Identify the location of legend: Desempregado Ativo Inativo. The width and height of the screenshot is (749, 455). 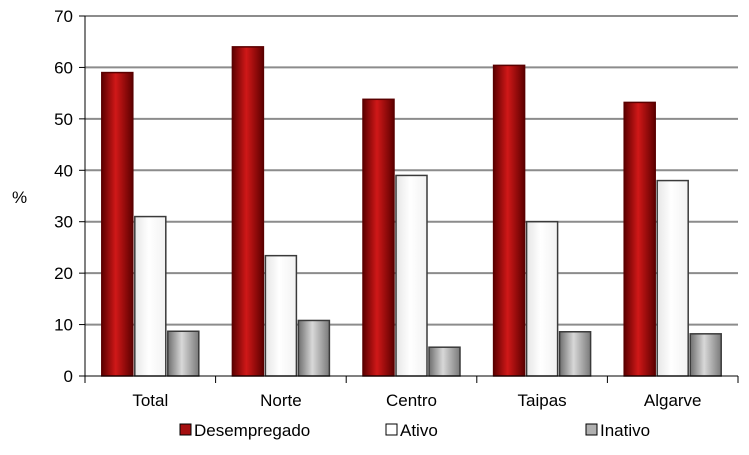
(414, 430).